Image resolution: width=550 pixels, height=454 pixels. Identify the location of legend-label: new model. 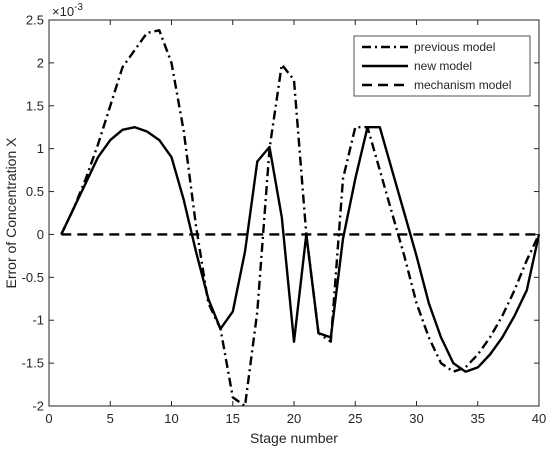
(443, 66).